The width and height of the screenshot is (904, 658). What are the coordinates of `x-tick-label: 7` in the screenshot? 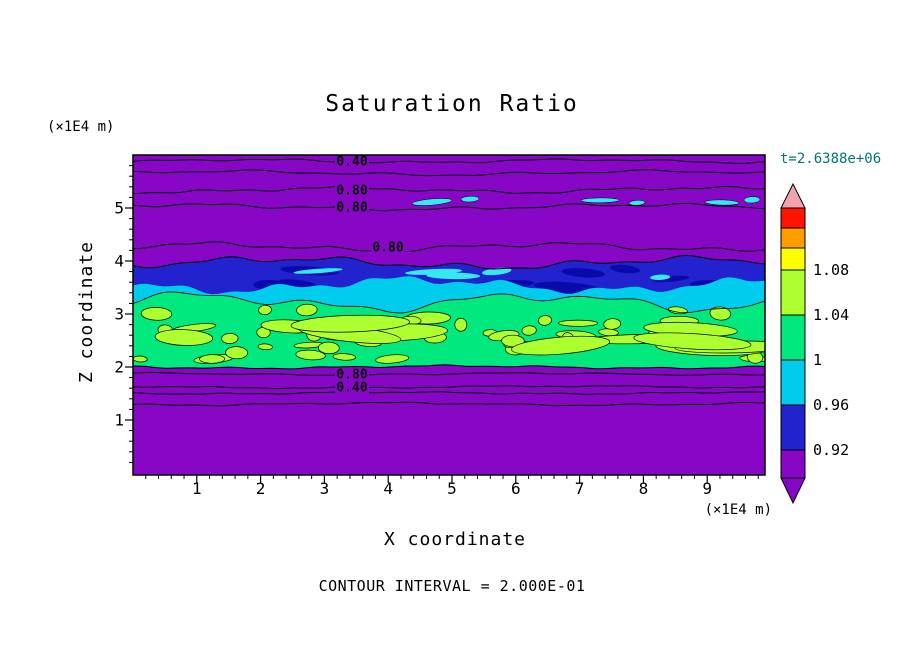 It's located at (580, 488).